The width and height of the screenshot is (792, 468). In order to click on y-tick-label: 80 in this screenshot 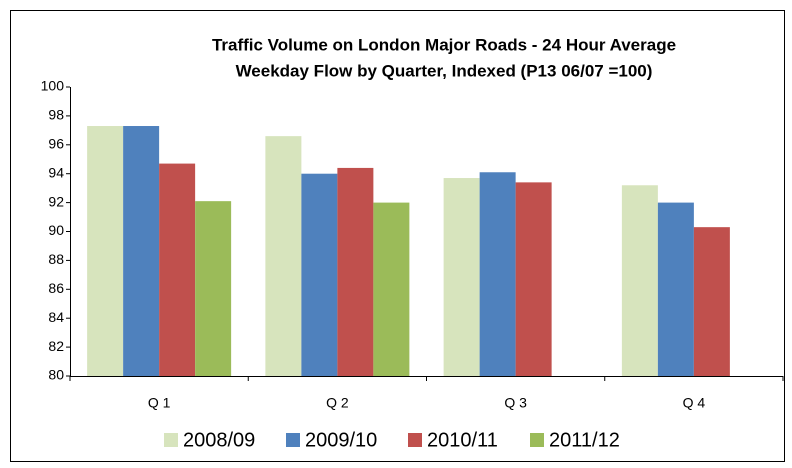, I will do `click(56, 375)`.